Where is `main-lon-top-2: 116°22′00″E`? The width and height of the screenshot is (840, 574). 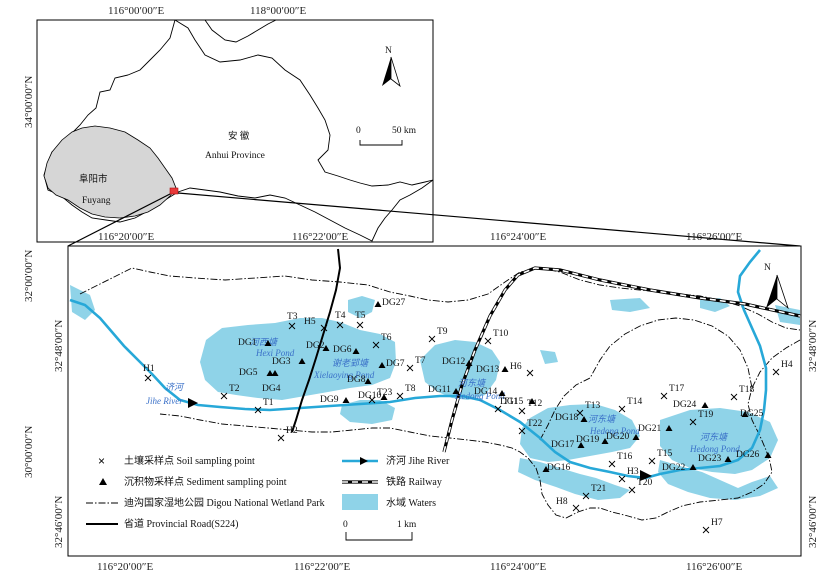 main-lon-top-2: 116°22′00″E is located at coordinates (320, 237).